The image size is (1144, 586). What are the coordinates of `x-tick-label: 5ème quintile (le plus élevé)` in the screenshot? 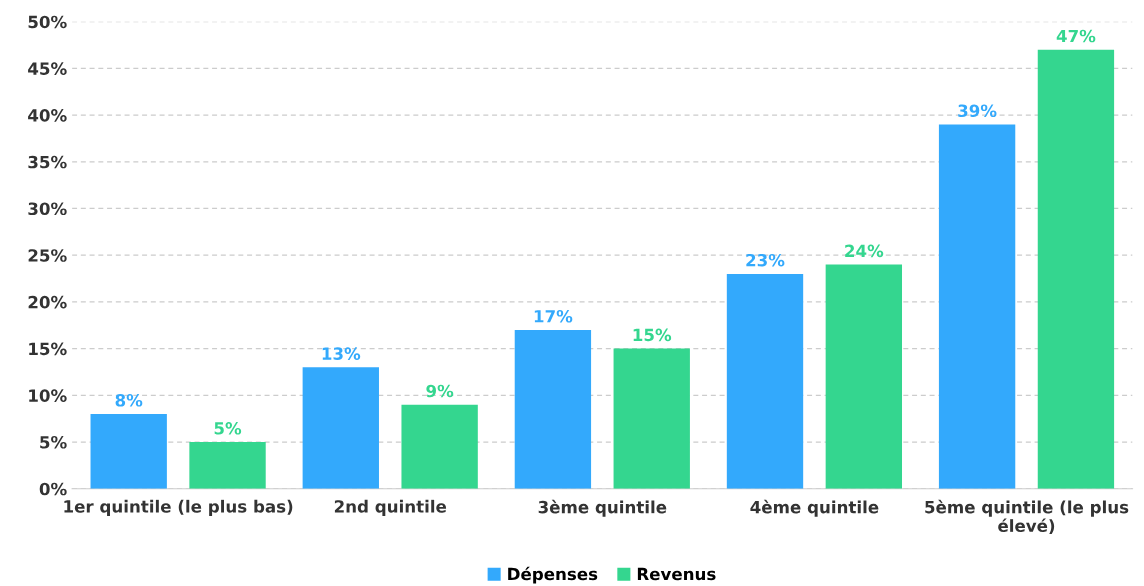 It's located at (1027, 517).